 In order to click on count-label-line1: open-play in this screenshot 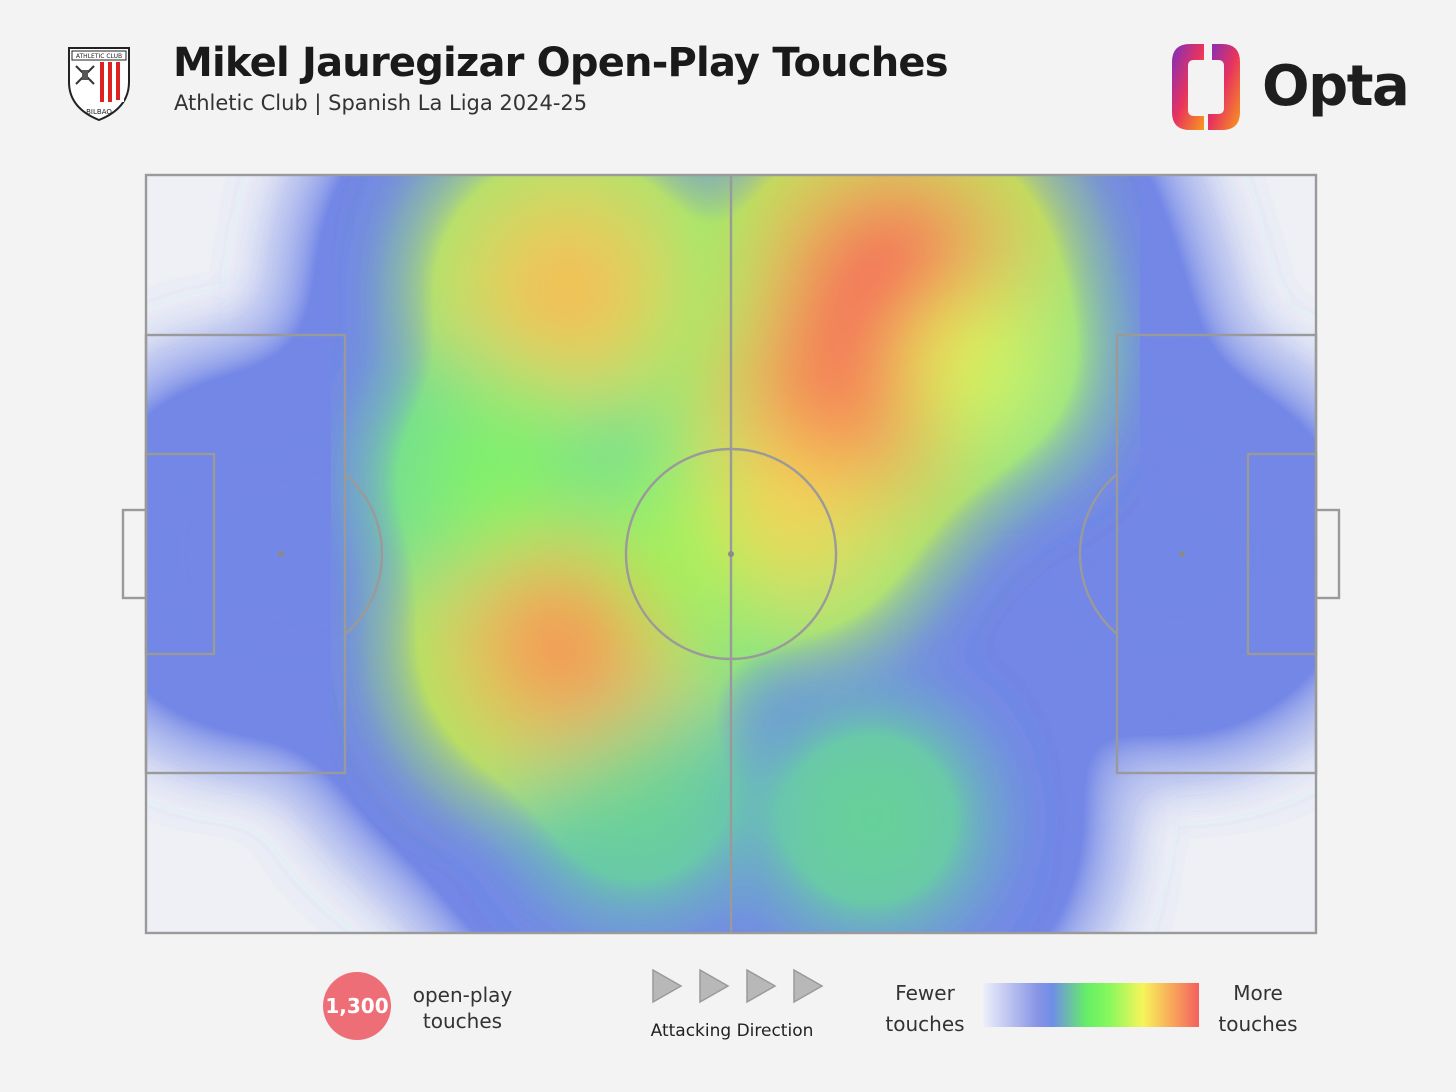, I will do `click(462, 995)`.